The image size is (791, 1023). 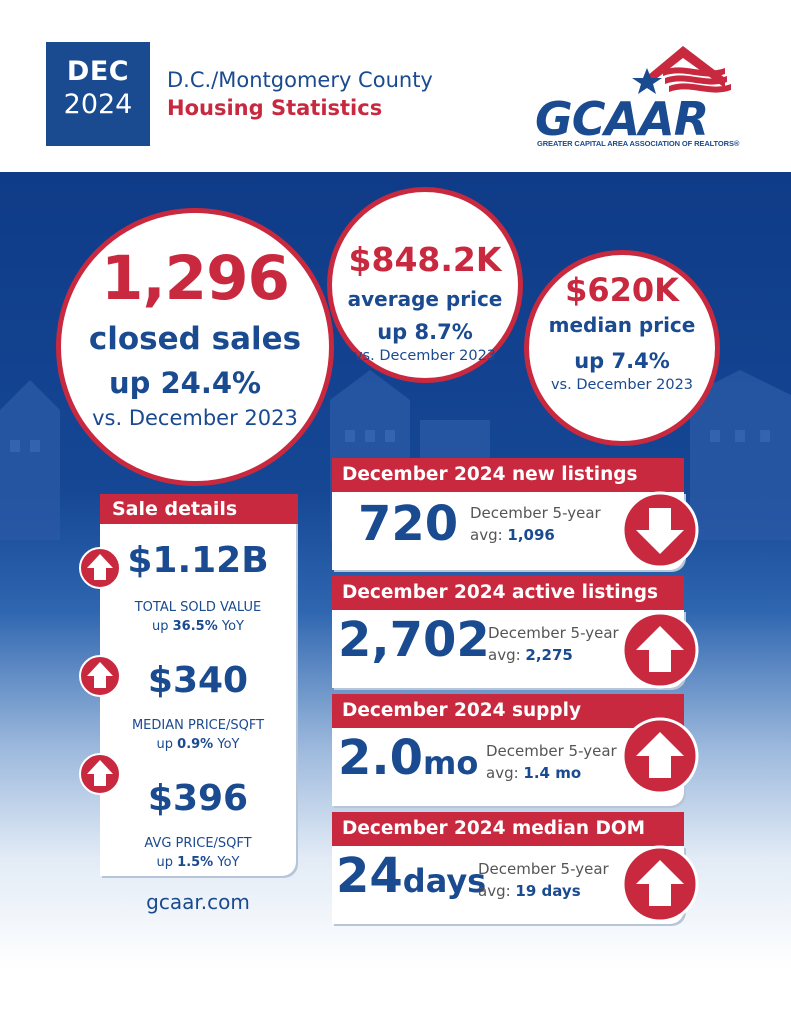 I want to click on active-listings-avg-value: 2,275, so click(x=549, y=655).